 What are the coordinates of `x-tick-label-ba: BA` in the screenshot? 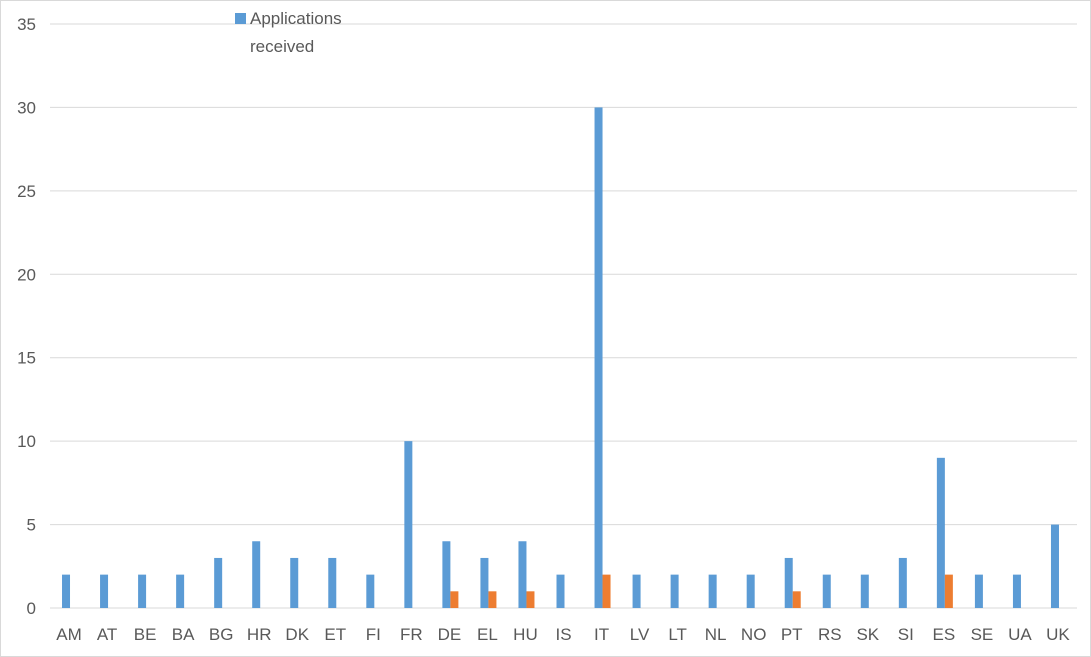 It's located at (183, 634).